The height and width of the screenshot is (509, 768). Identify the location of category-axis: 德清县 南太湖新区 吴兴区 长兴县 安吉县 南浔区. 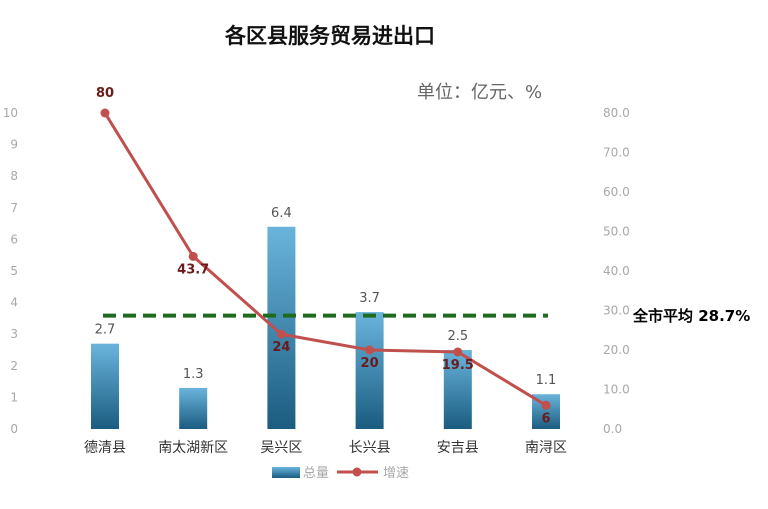
(325, 448).